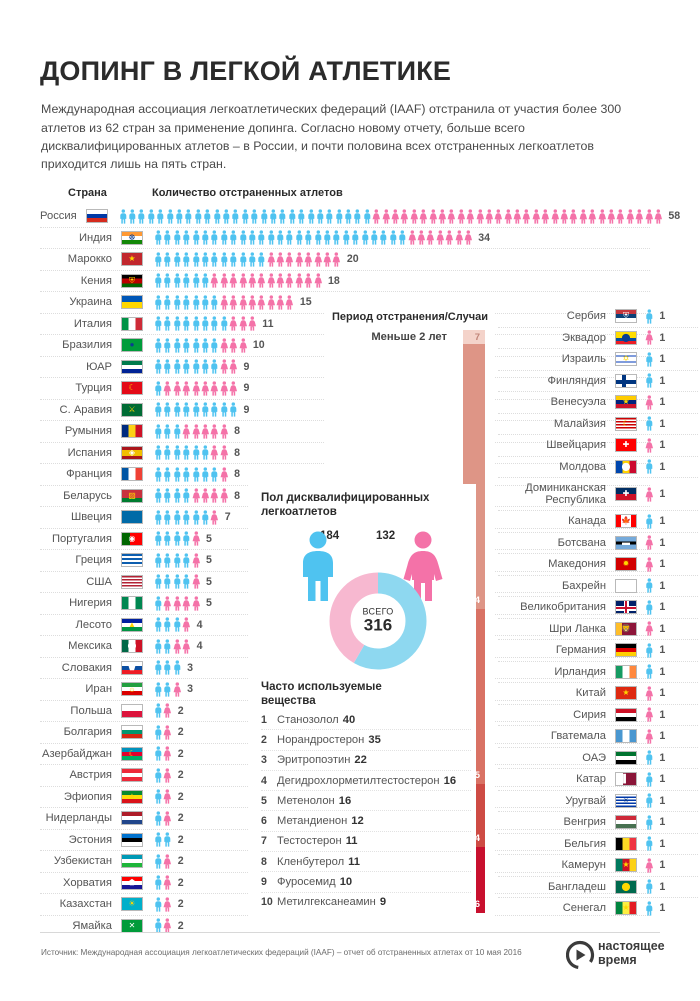  I want to click on country-flag-icon: ◉, so click(132, 538).